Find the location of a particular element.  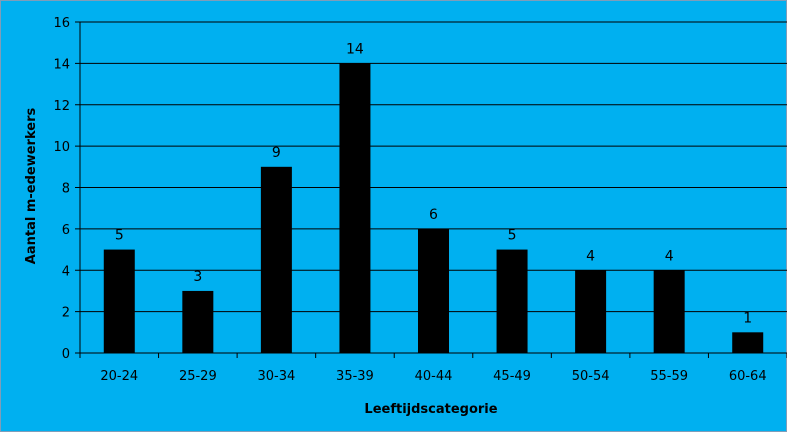

y-tick-label: 8 is located at coordinates (66, 189).